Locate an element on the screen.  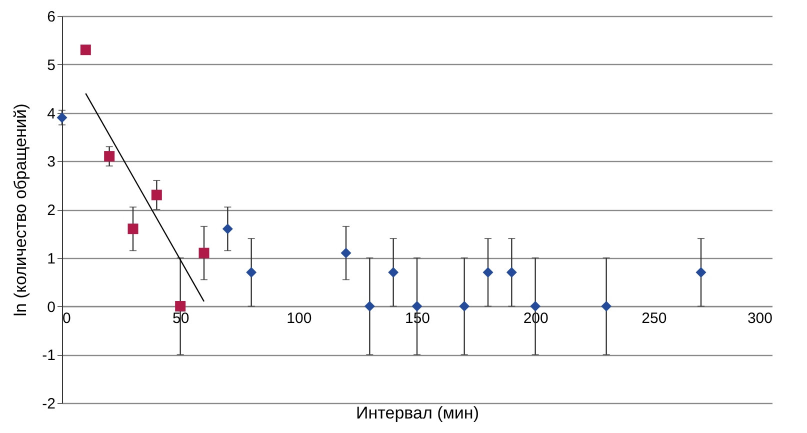
y-tick-label: 4 is located at coordinates (51, 113).